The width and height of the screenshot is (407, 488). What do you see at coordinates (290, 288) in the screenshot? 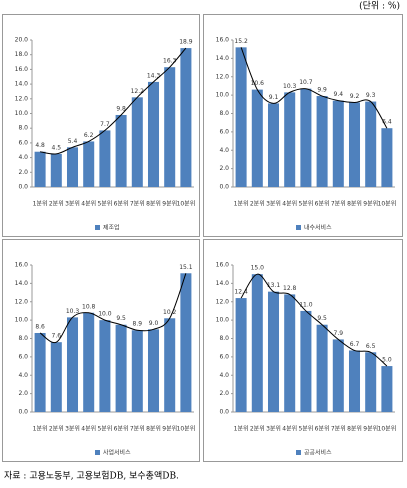
I see `value-label: 12.8` at bounding box center [290, 288].